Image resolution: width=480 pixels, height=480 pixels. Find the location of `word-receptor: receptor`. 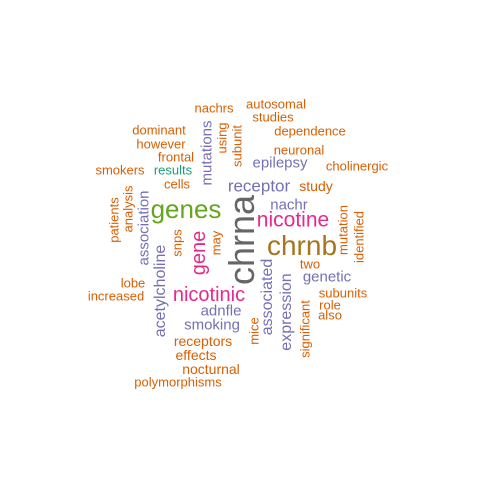

word-receptor: receptor is located at coordinates (259, 186).